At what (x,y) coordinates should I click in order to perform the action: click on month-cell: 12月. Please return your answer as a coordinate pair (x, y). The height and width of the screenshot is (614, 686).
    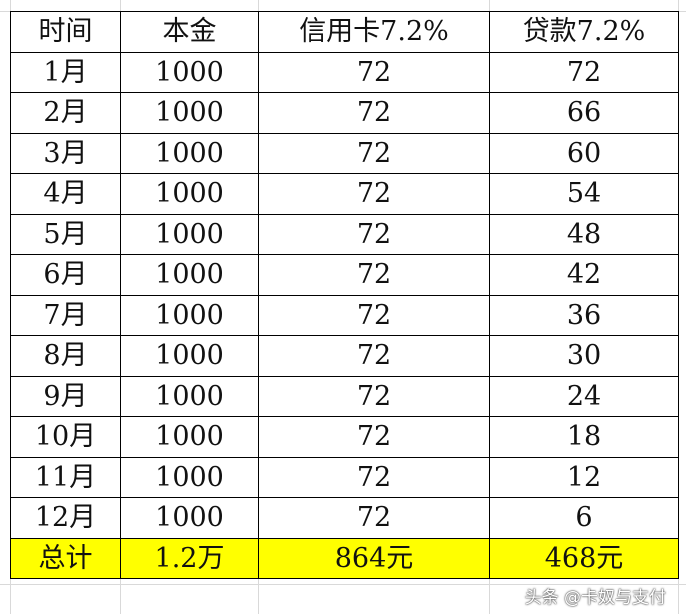
    Looking at the image, I should click on (65, 518).